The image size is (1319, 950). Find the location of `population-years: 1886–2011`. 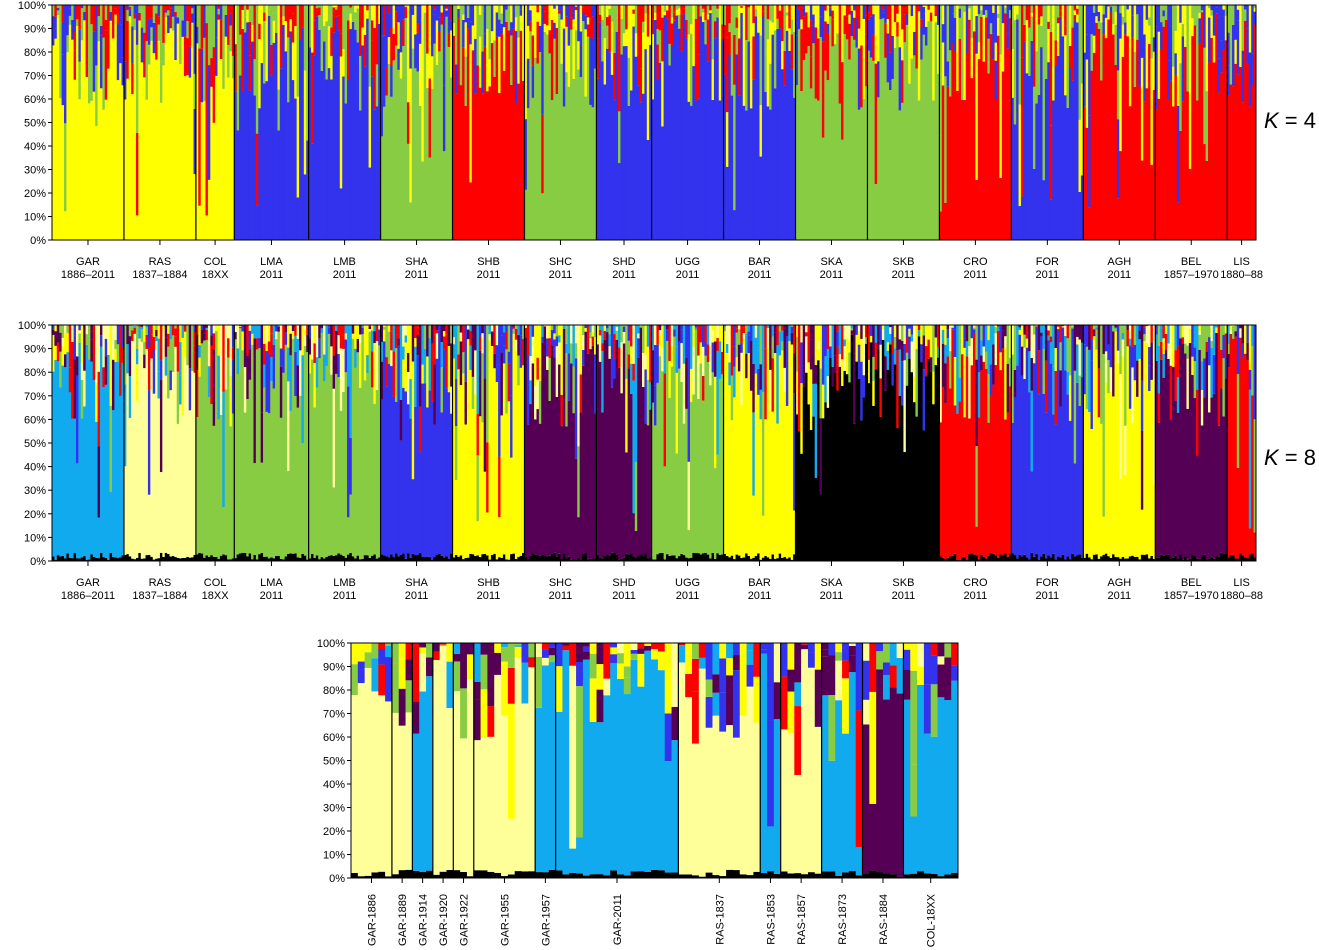

population-years: 1886–2011 is located at coordinates (88, 596).